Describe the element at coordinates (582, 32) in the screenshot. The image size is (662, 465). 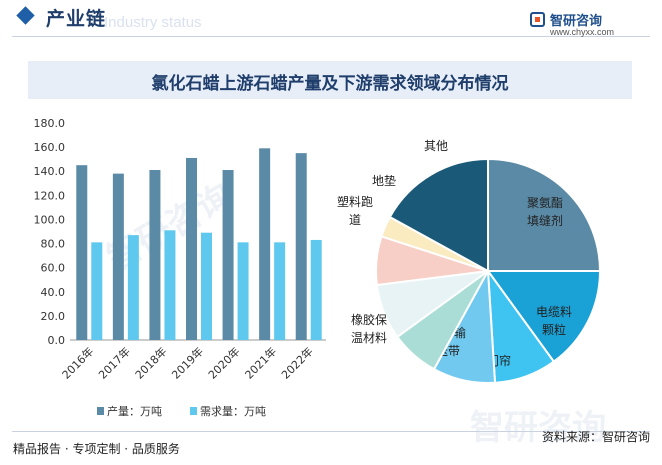
I see `brand-url: www.chyxx.com` at that location.